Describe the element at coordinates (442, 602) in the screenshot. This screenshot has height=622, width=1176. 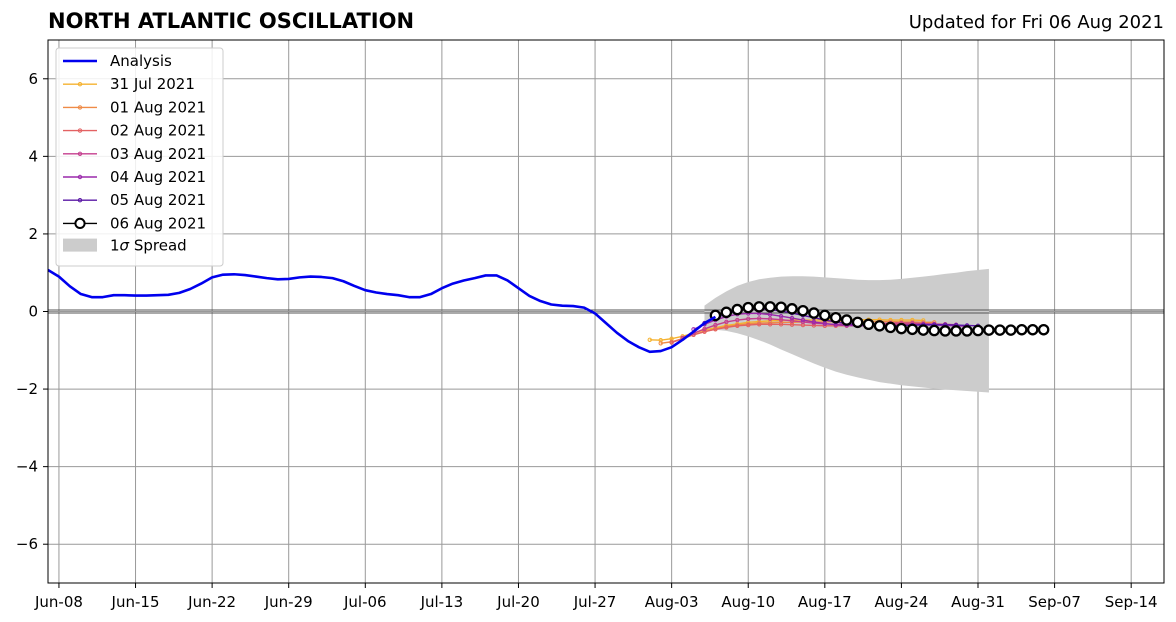
I see `x-tick-label: Jul-13` at that location.